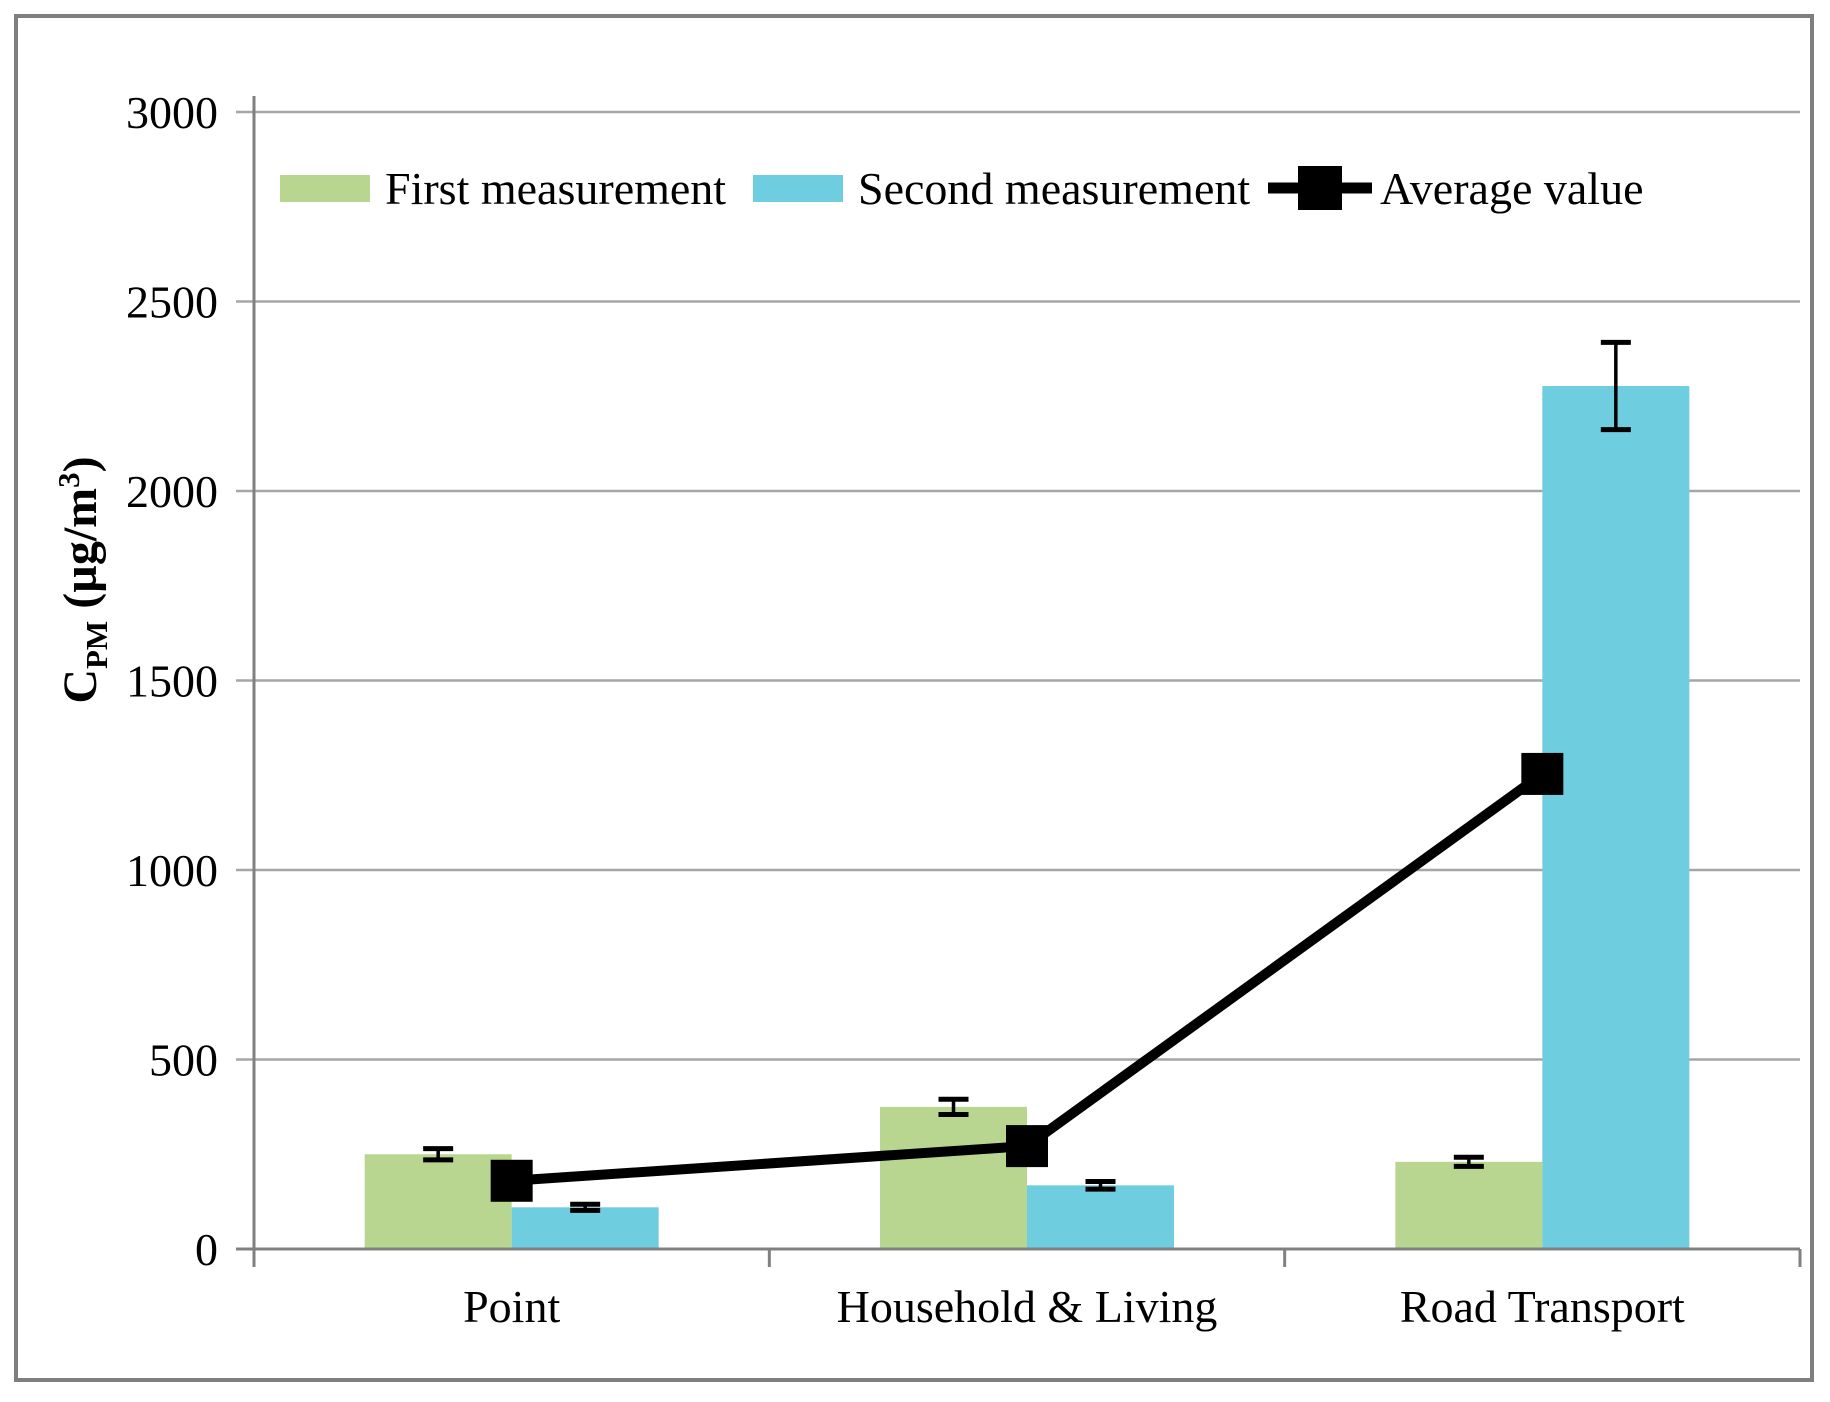 The image size is (1830, 1402). I want to click on y-tick-label-500: 500, so click(183, 1060).